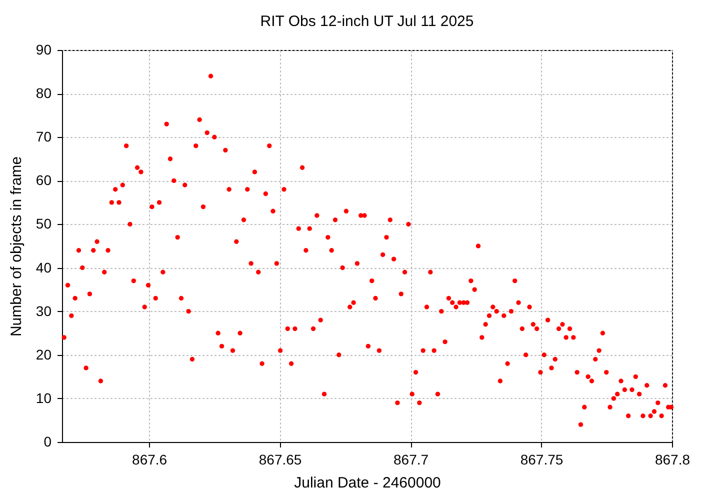 The height and width of the screenshot is (504, 720). What do you see at coordinates (542, 460) in the screenshot?
I see `x-tick-label: 867.75` at bounding box center [542, 460].